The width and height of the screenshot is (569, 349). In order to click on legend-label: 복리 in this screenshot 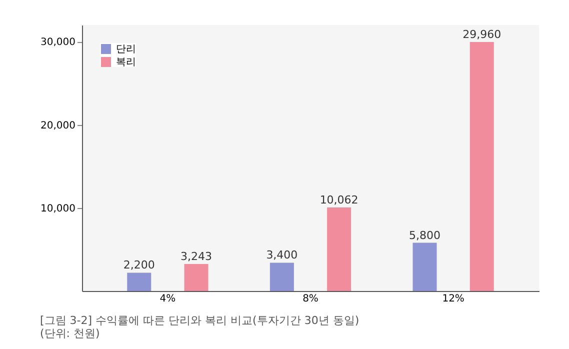, I will do `click(126, 62)`.